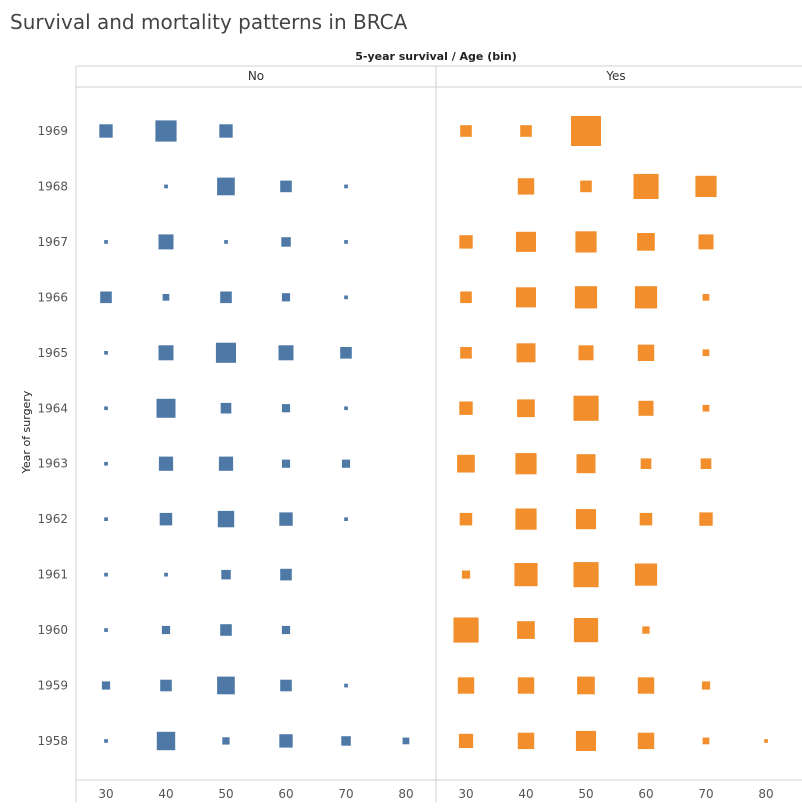 This screenshot has height=812, width=802. What do you see at coordinates (615, 76) in the screenshot?
I see `panel-header-yes: Yes` at bounding box center [615, 76].